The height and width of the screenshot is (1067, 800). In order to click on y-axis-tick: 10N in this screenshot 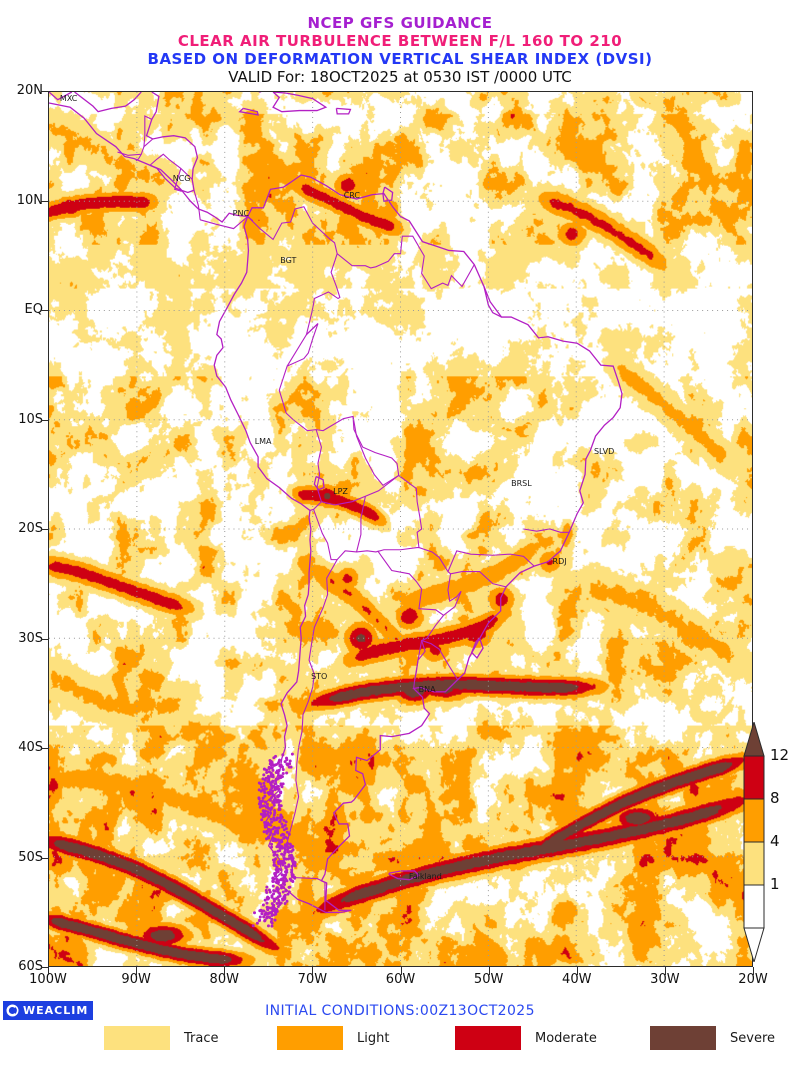, I will do `click(29, 200)`.